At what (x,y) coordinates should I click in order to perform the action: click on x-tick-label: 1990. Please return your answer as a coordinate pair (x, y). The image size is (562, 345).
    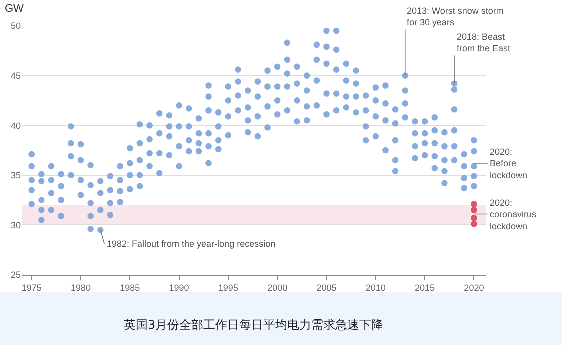
    Looking at the image, I should click on (179, 287).